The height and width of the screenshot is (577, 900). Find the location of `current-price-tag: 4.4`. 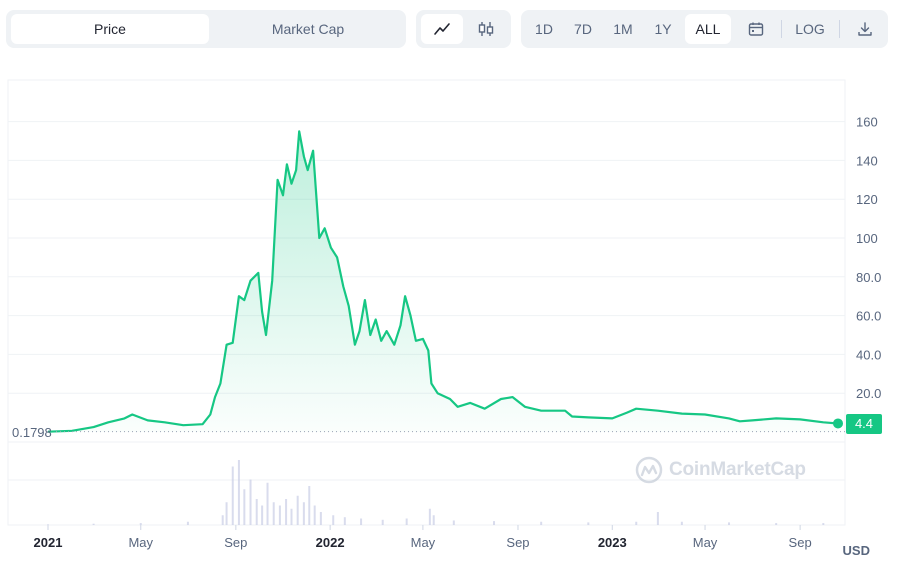

current-price-tag: 4.4 is located at coordinates (864, 424).